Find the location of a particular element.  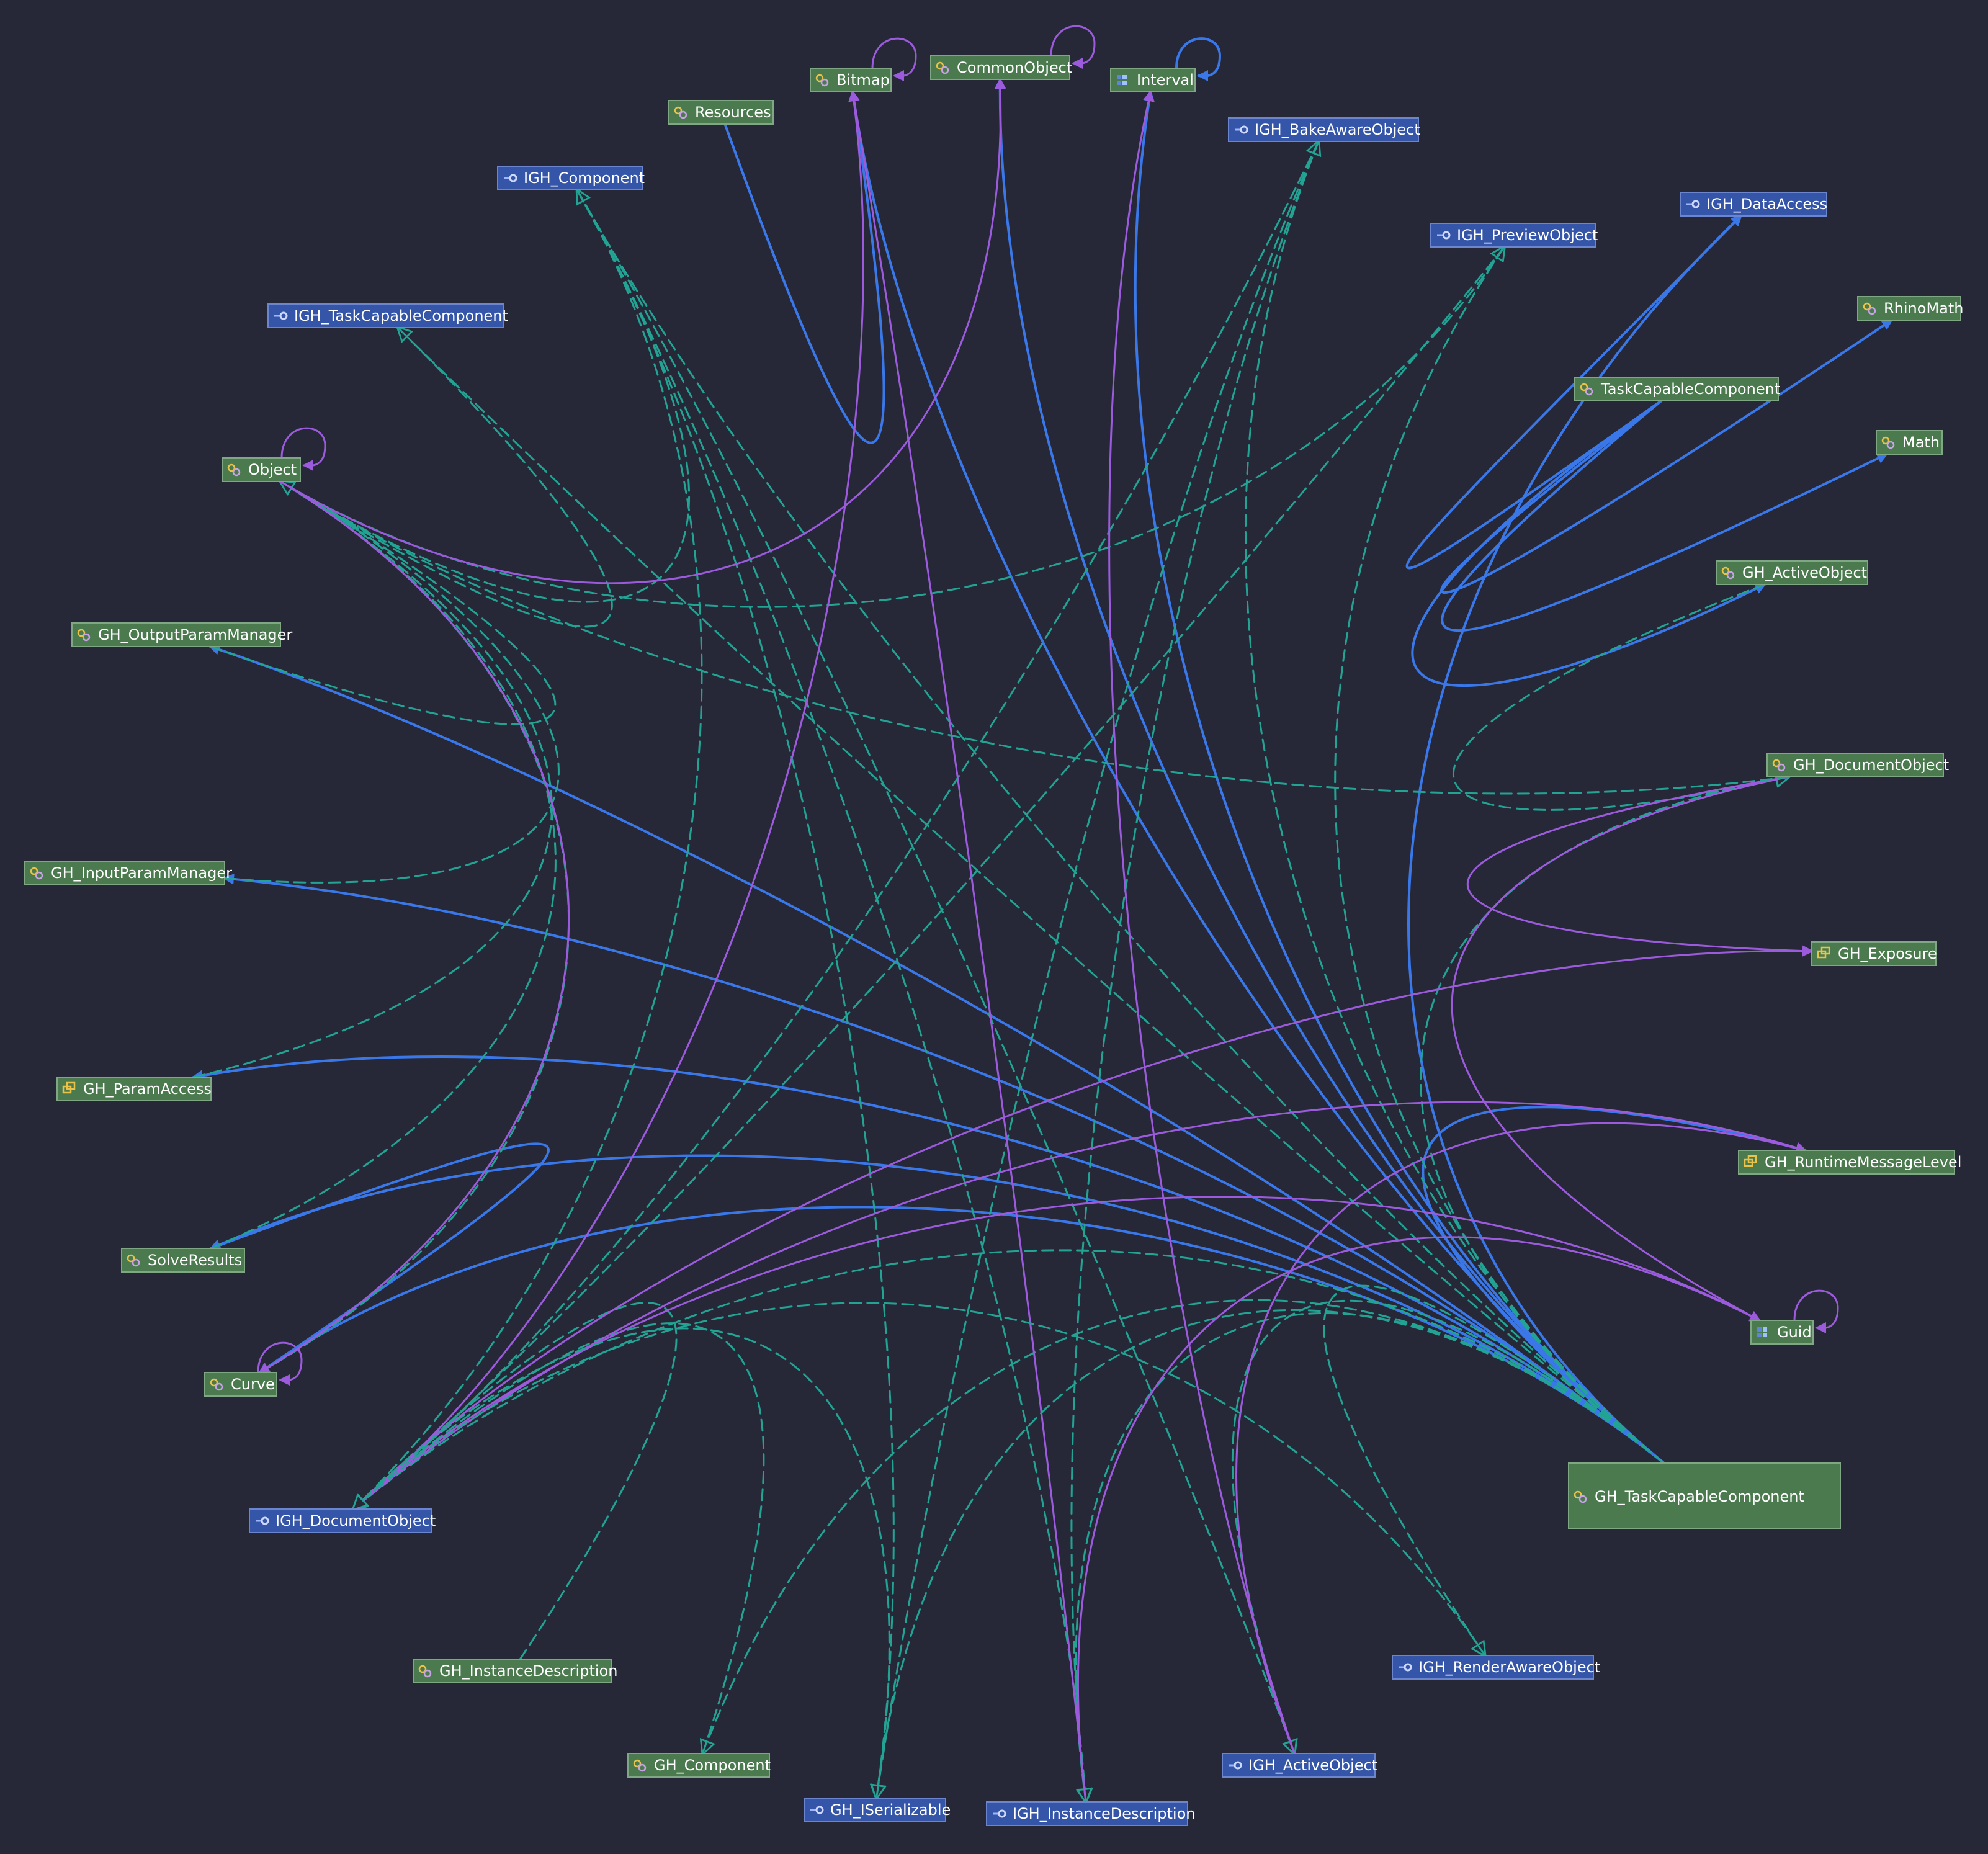

node-GH_DocumentObject: GH_DocumentObject is located at coordinates (1857, 765).